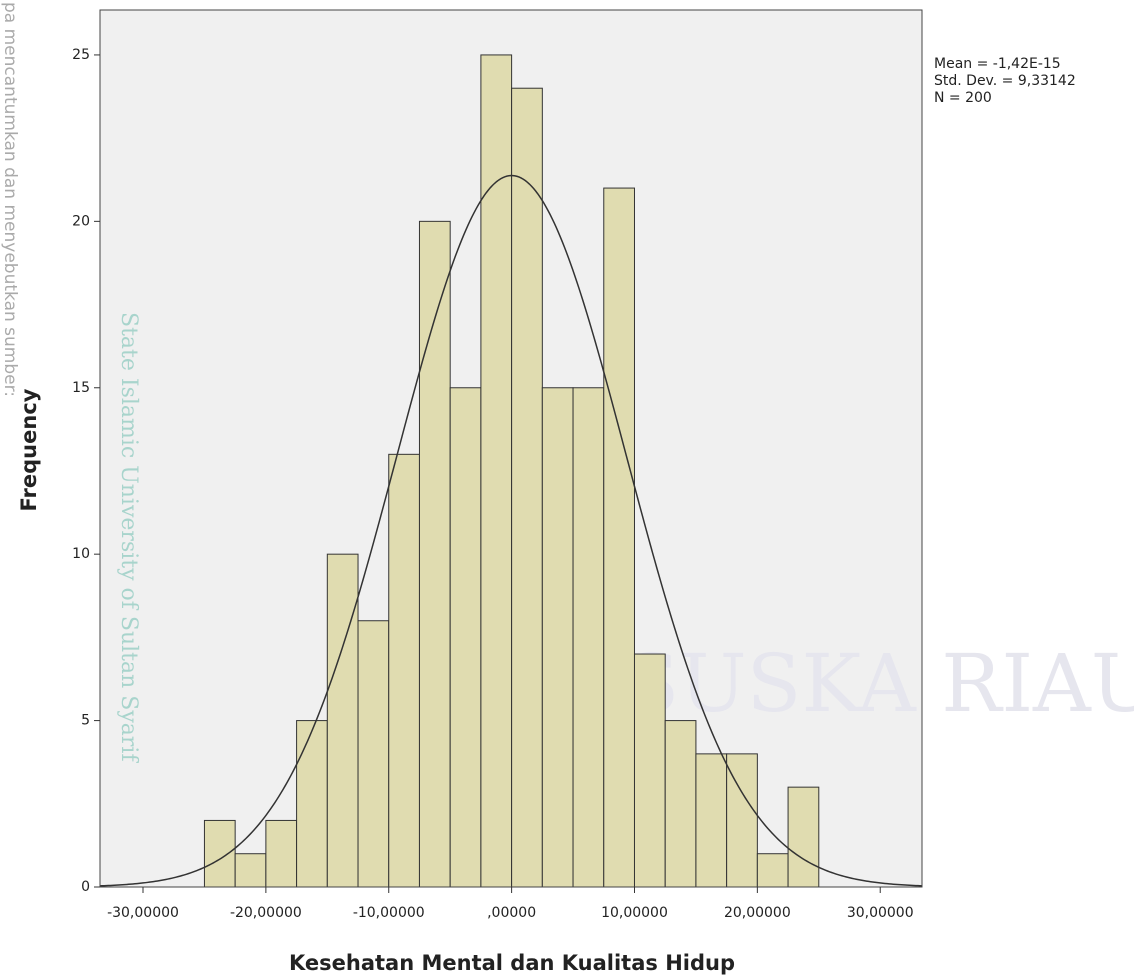  I want to click on x-tick-label: -10,00000, so click(389, 913).